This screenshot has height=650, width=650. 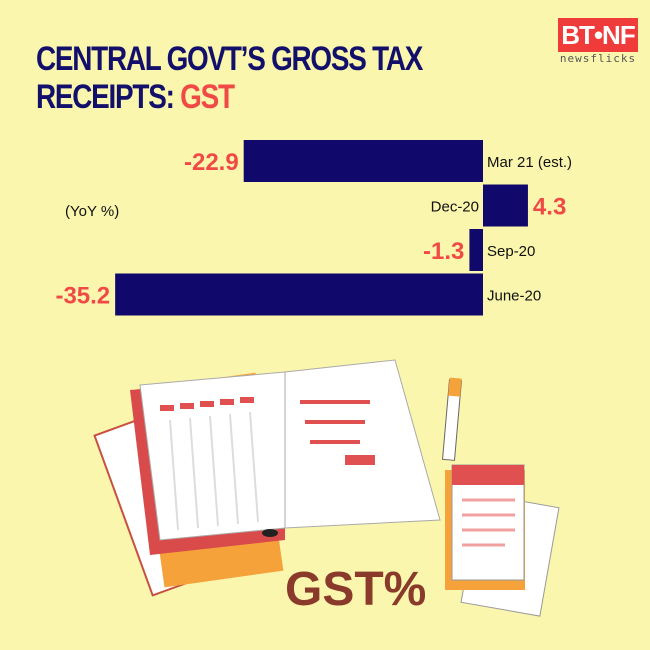 I want to click on category-label: Sep-20, so click(x=511, y=251).